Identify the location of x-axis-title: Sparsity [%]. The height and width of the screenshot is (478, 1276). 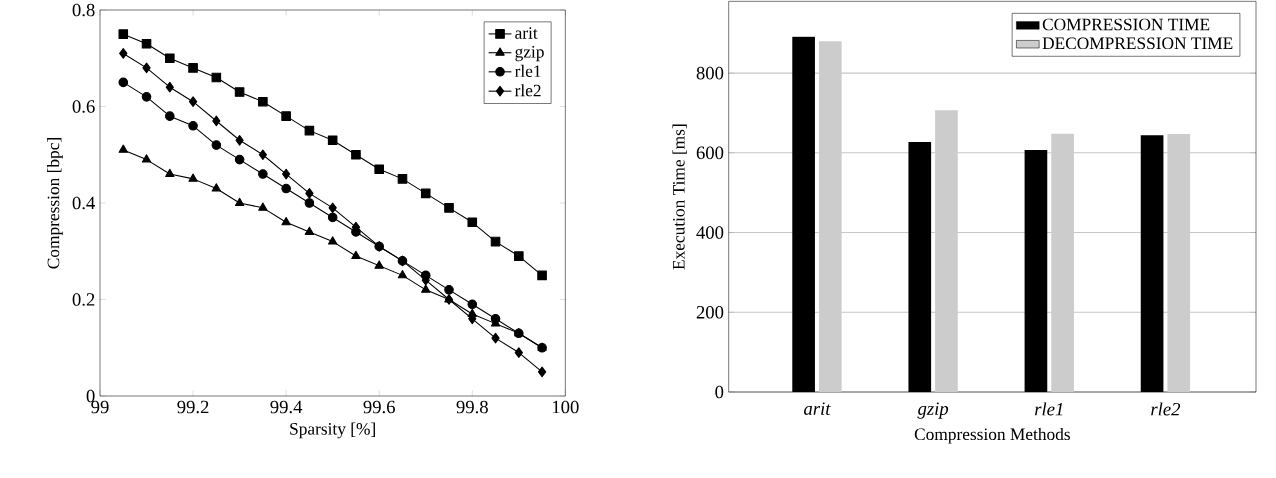
(332, 430).